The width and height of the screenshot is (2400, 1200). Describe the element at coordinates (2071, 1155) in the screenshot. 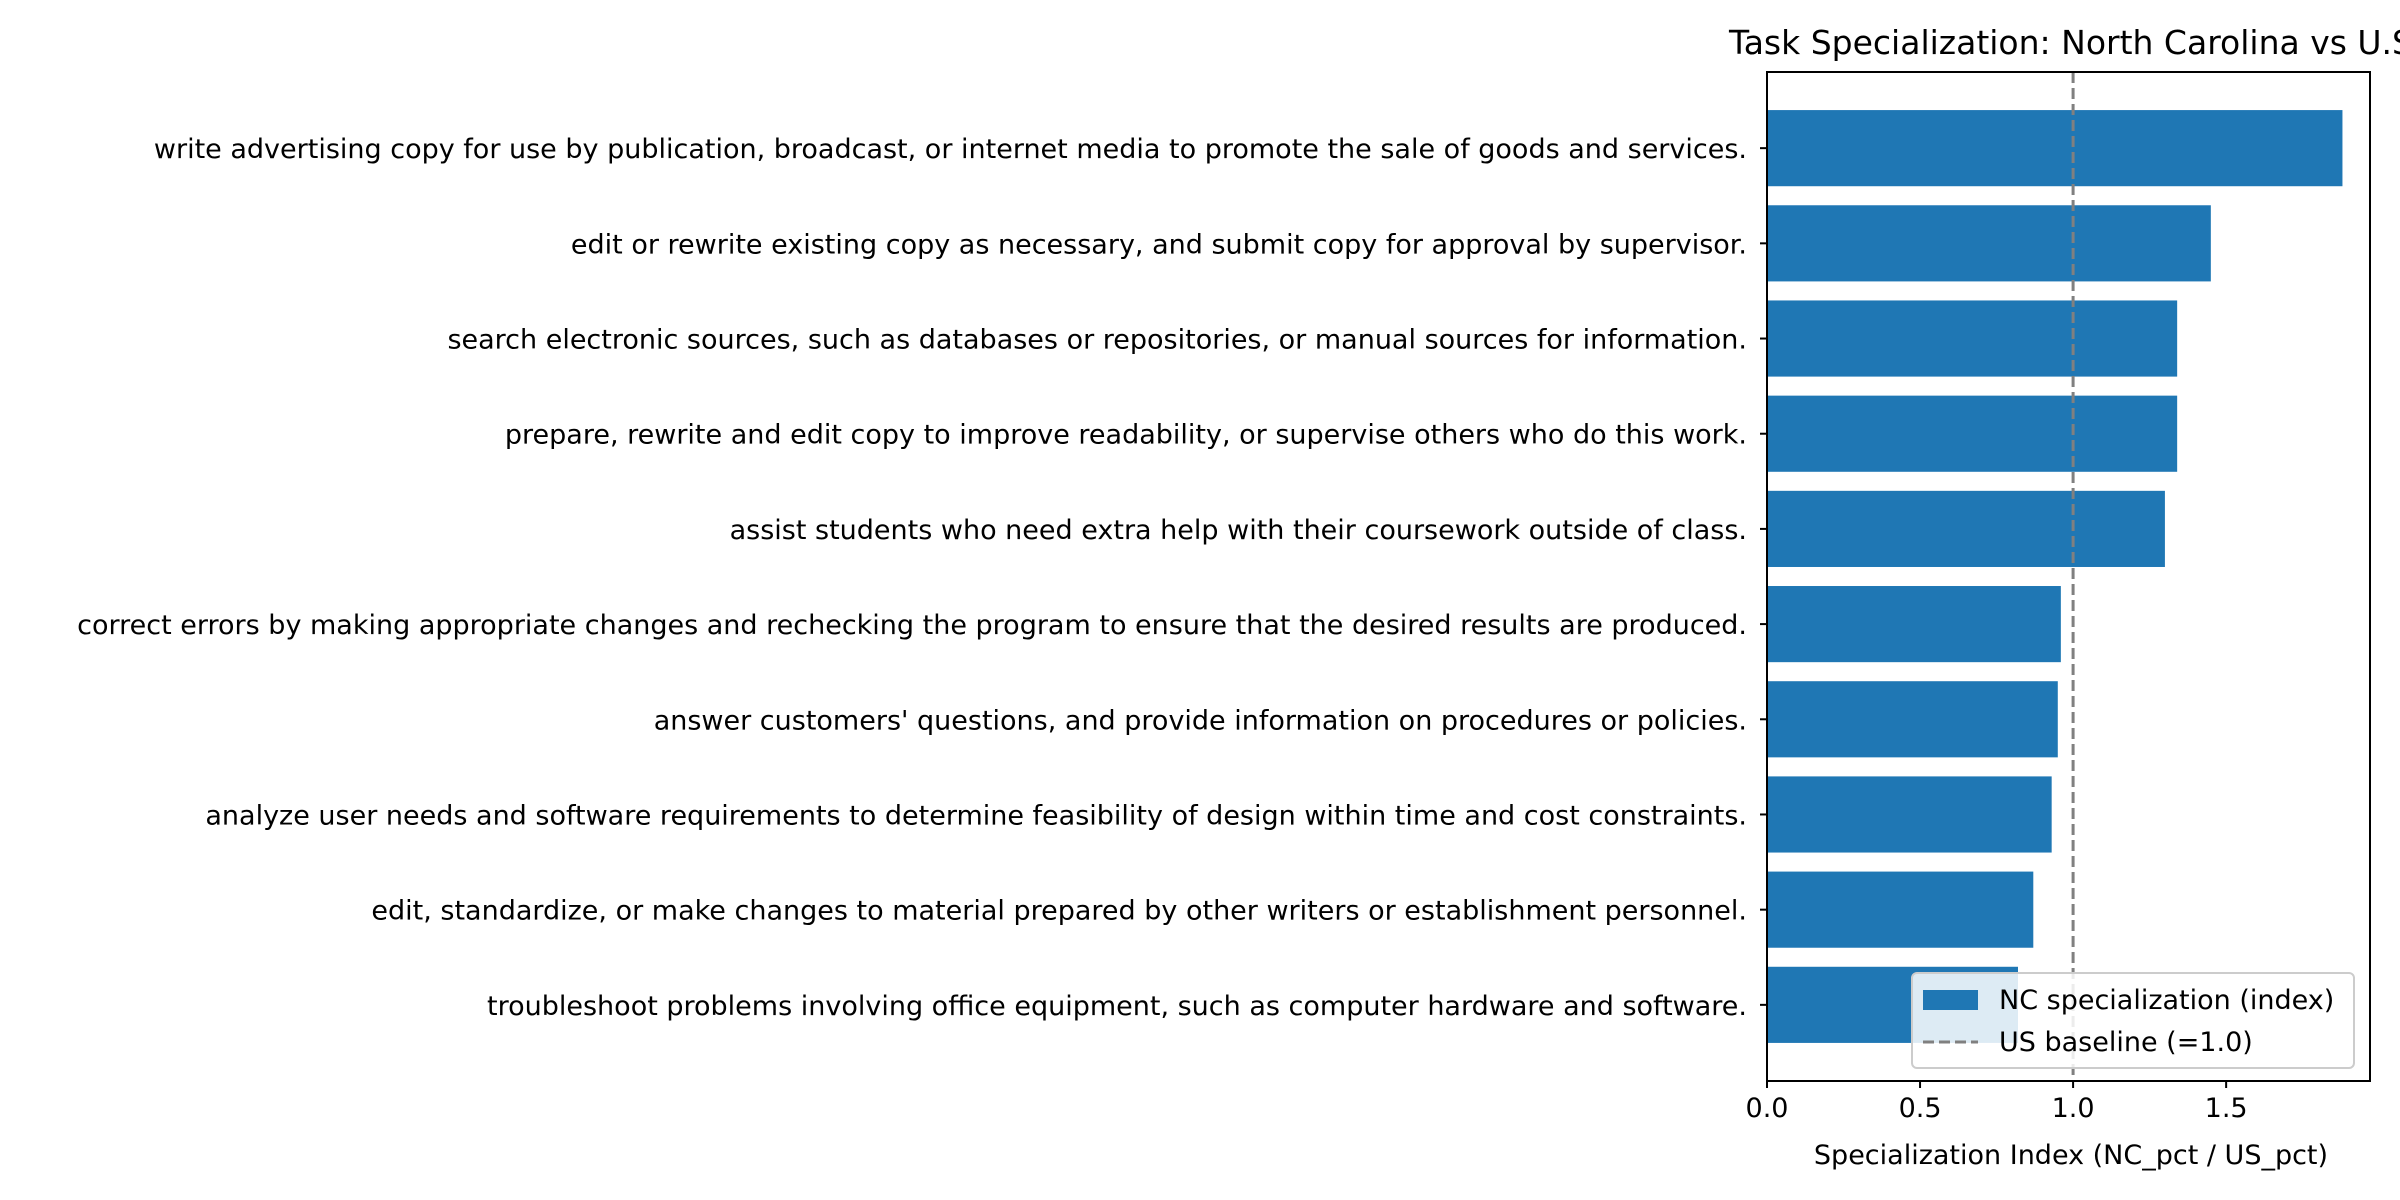

I see `x-axis-label: Specialization Index (NC_pct / US_pct)` at that location.